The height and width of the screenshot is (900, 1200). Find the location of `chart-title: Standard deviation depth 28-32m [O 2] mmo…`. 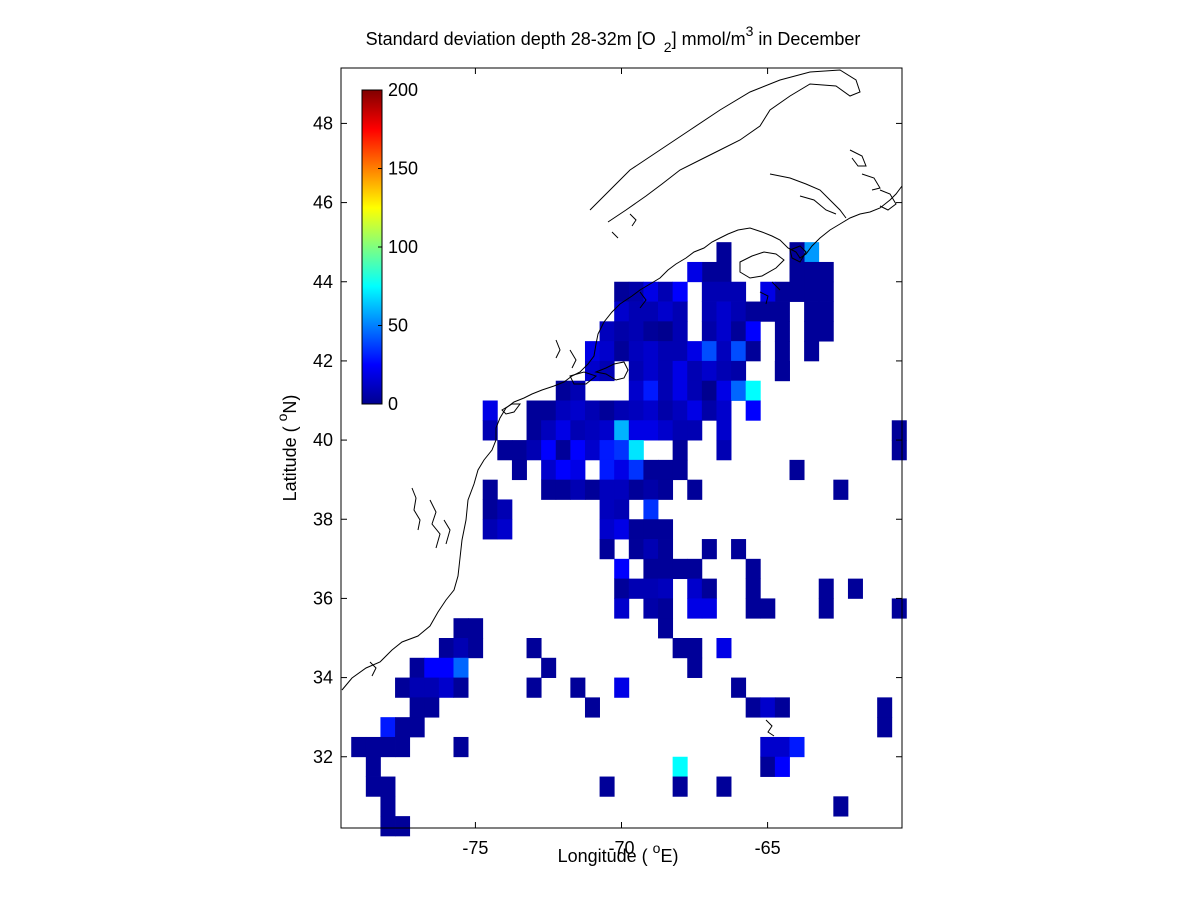

chart-title: Standard deviation depth 28-32m [O 2] mmo… is located at coordinates (613, 39).